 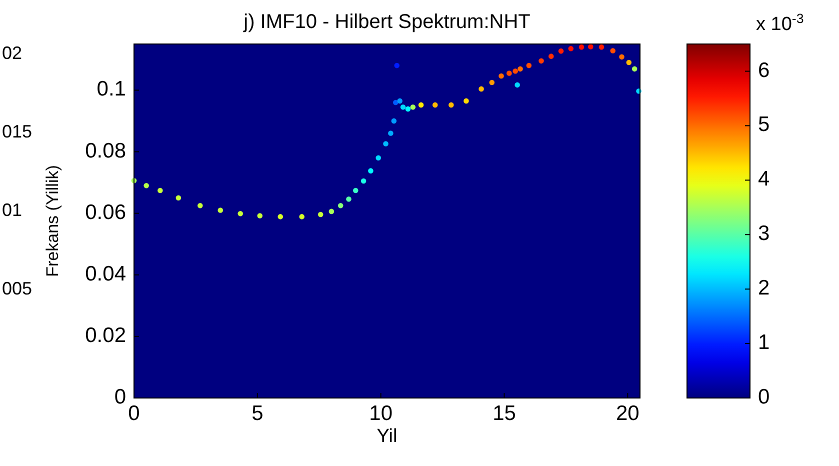 I want to click on chart-title: j) IMF10 - Hilbert Spektrum:NHT, so click(x=386, y=22).